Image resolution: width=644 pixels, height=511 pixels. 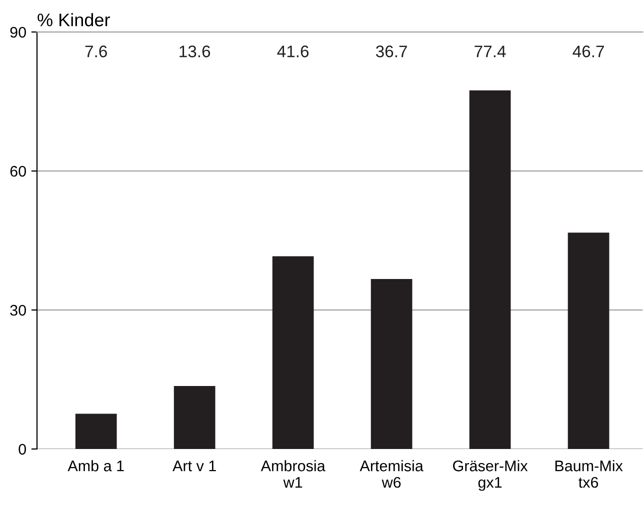 I want to click on y-tick-label: 90, so click(x=18, y=32).